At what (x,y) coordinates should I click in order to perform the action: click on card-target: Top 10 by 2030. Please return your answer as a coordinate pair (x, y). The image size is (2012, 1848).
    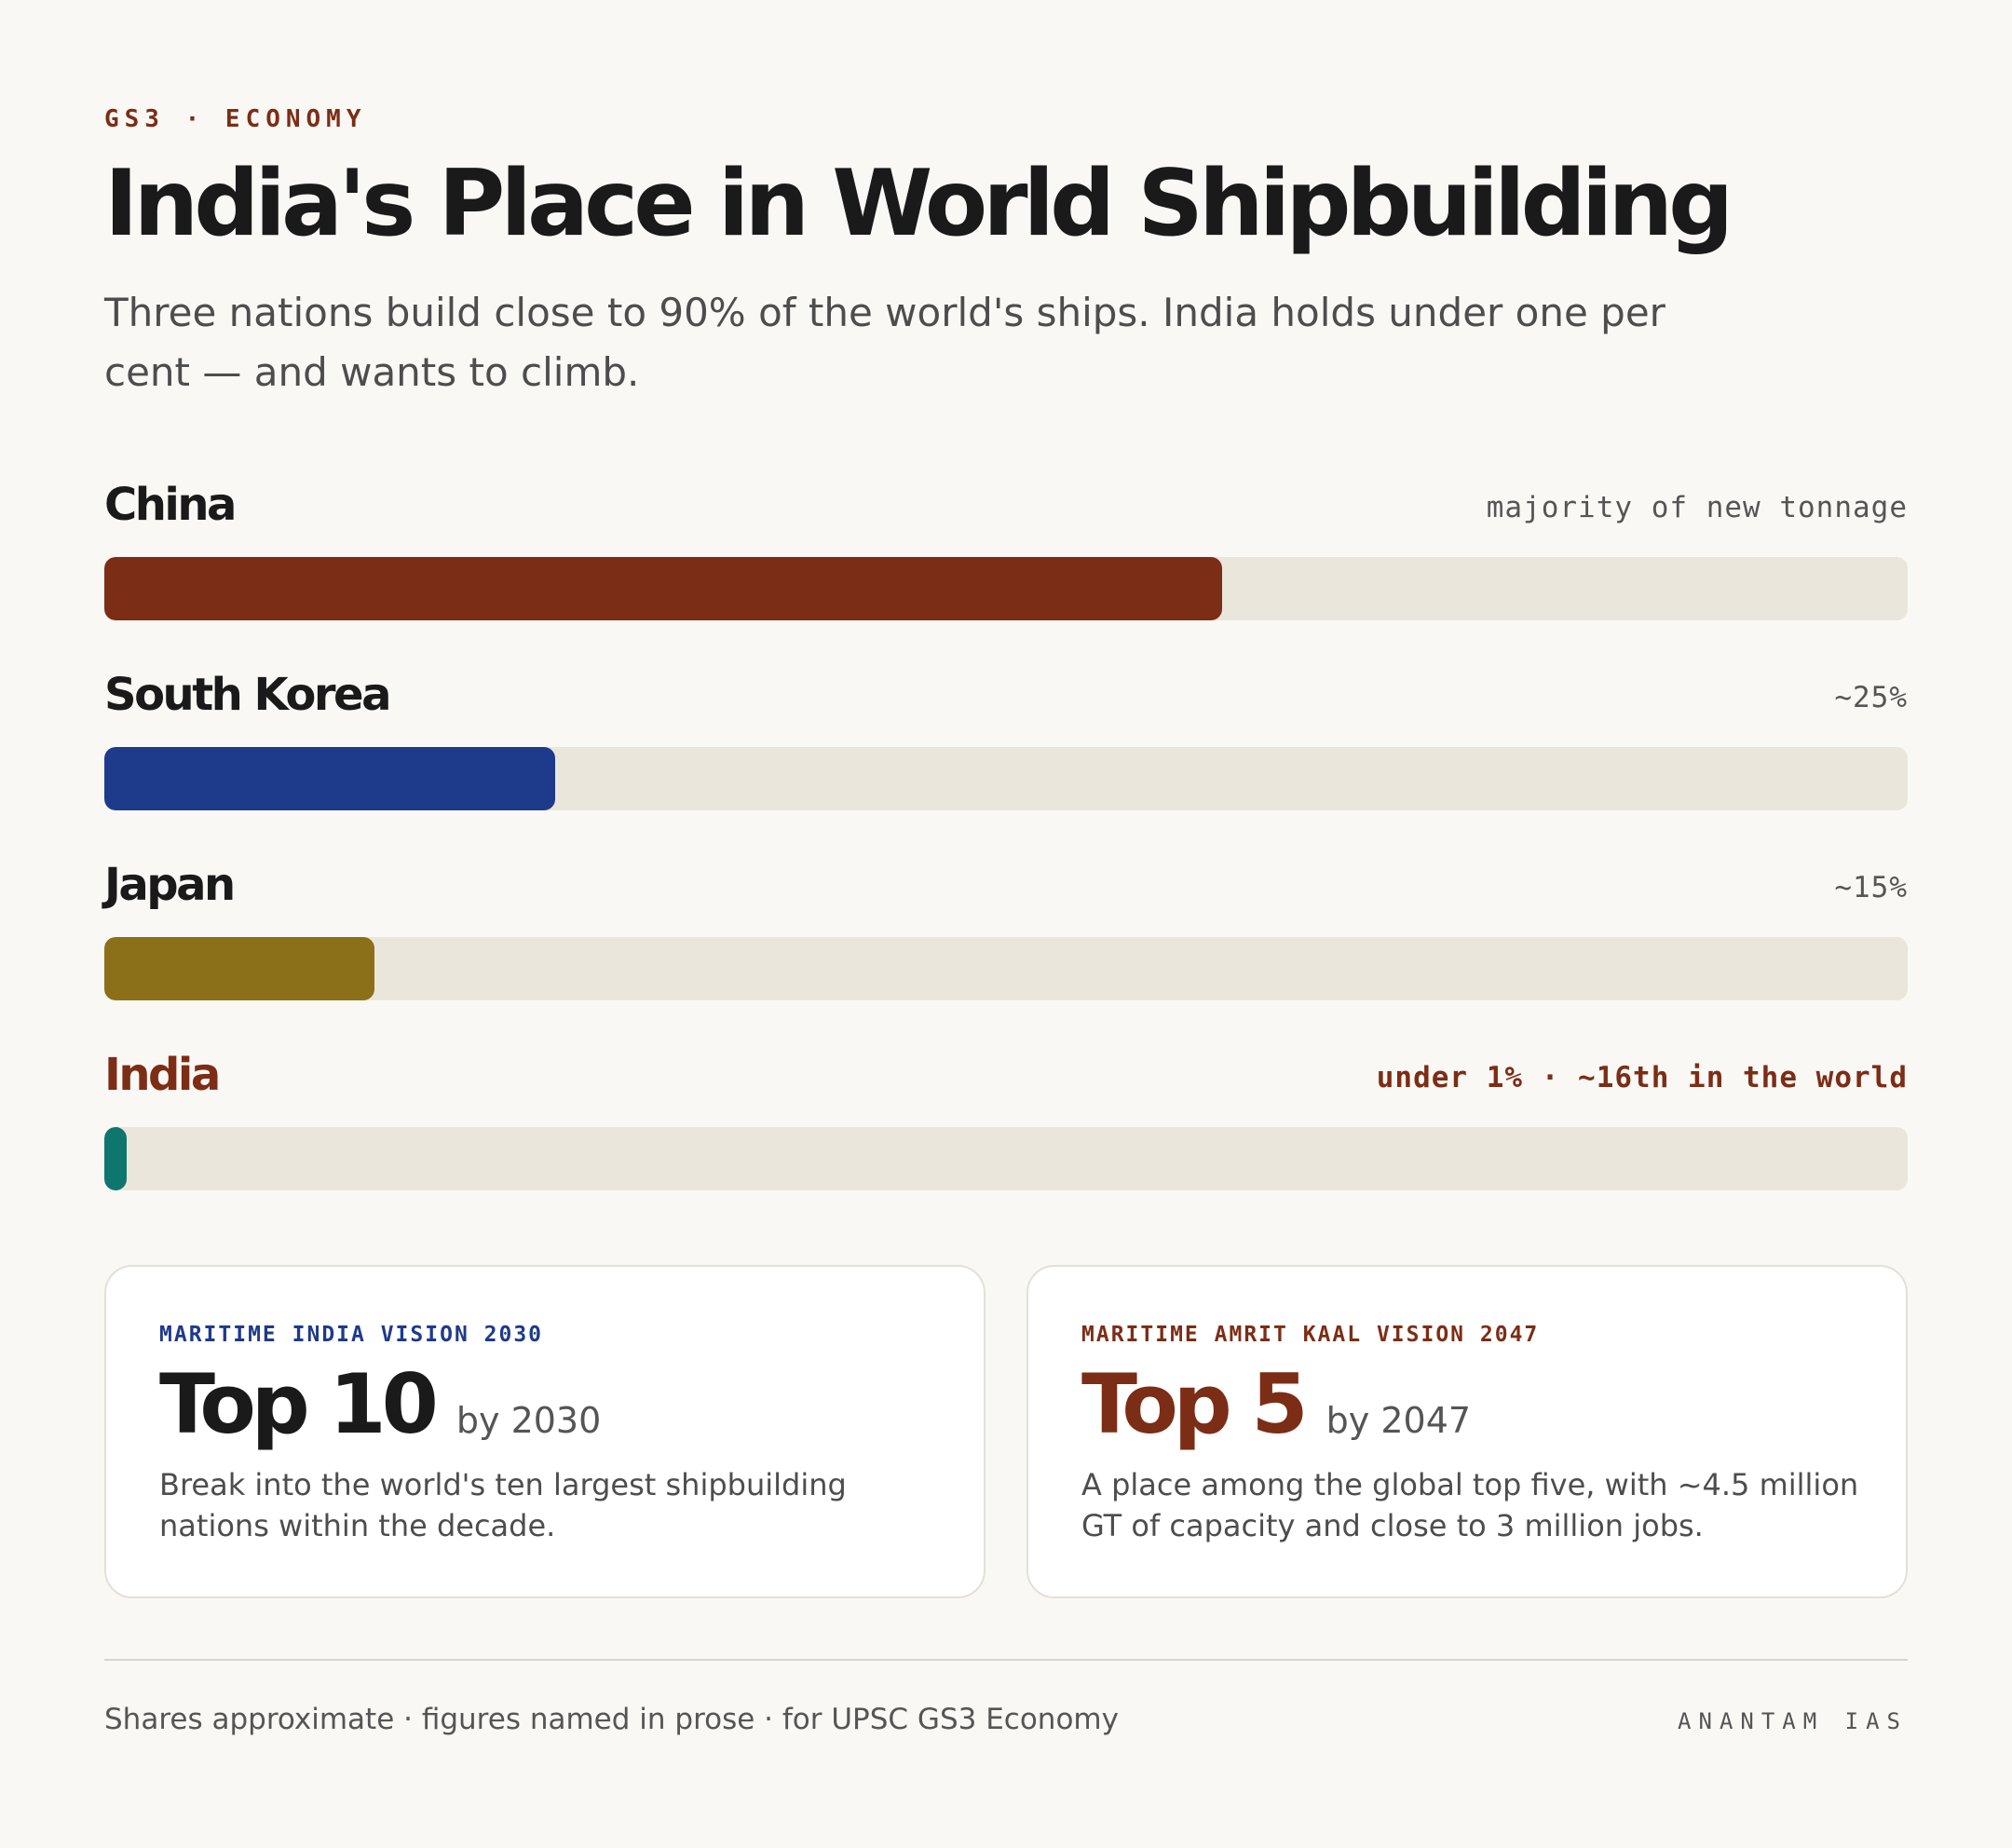
    Looking at the image, I should click on (380, 1405).